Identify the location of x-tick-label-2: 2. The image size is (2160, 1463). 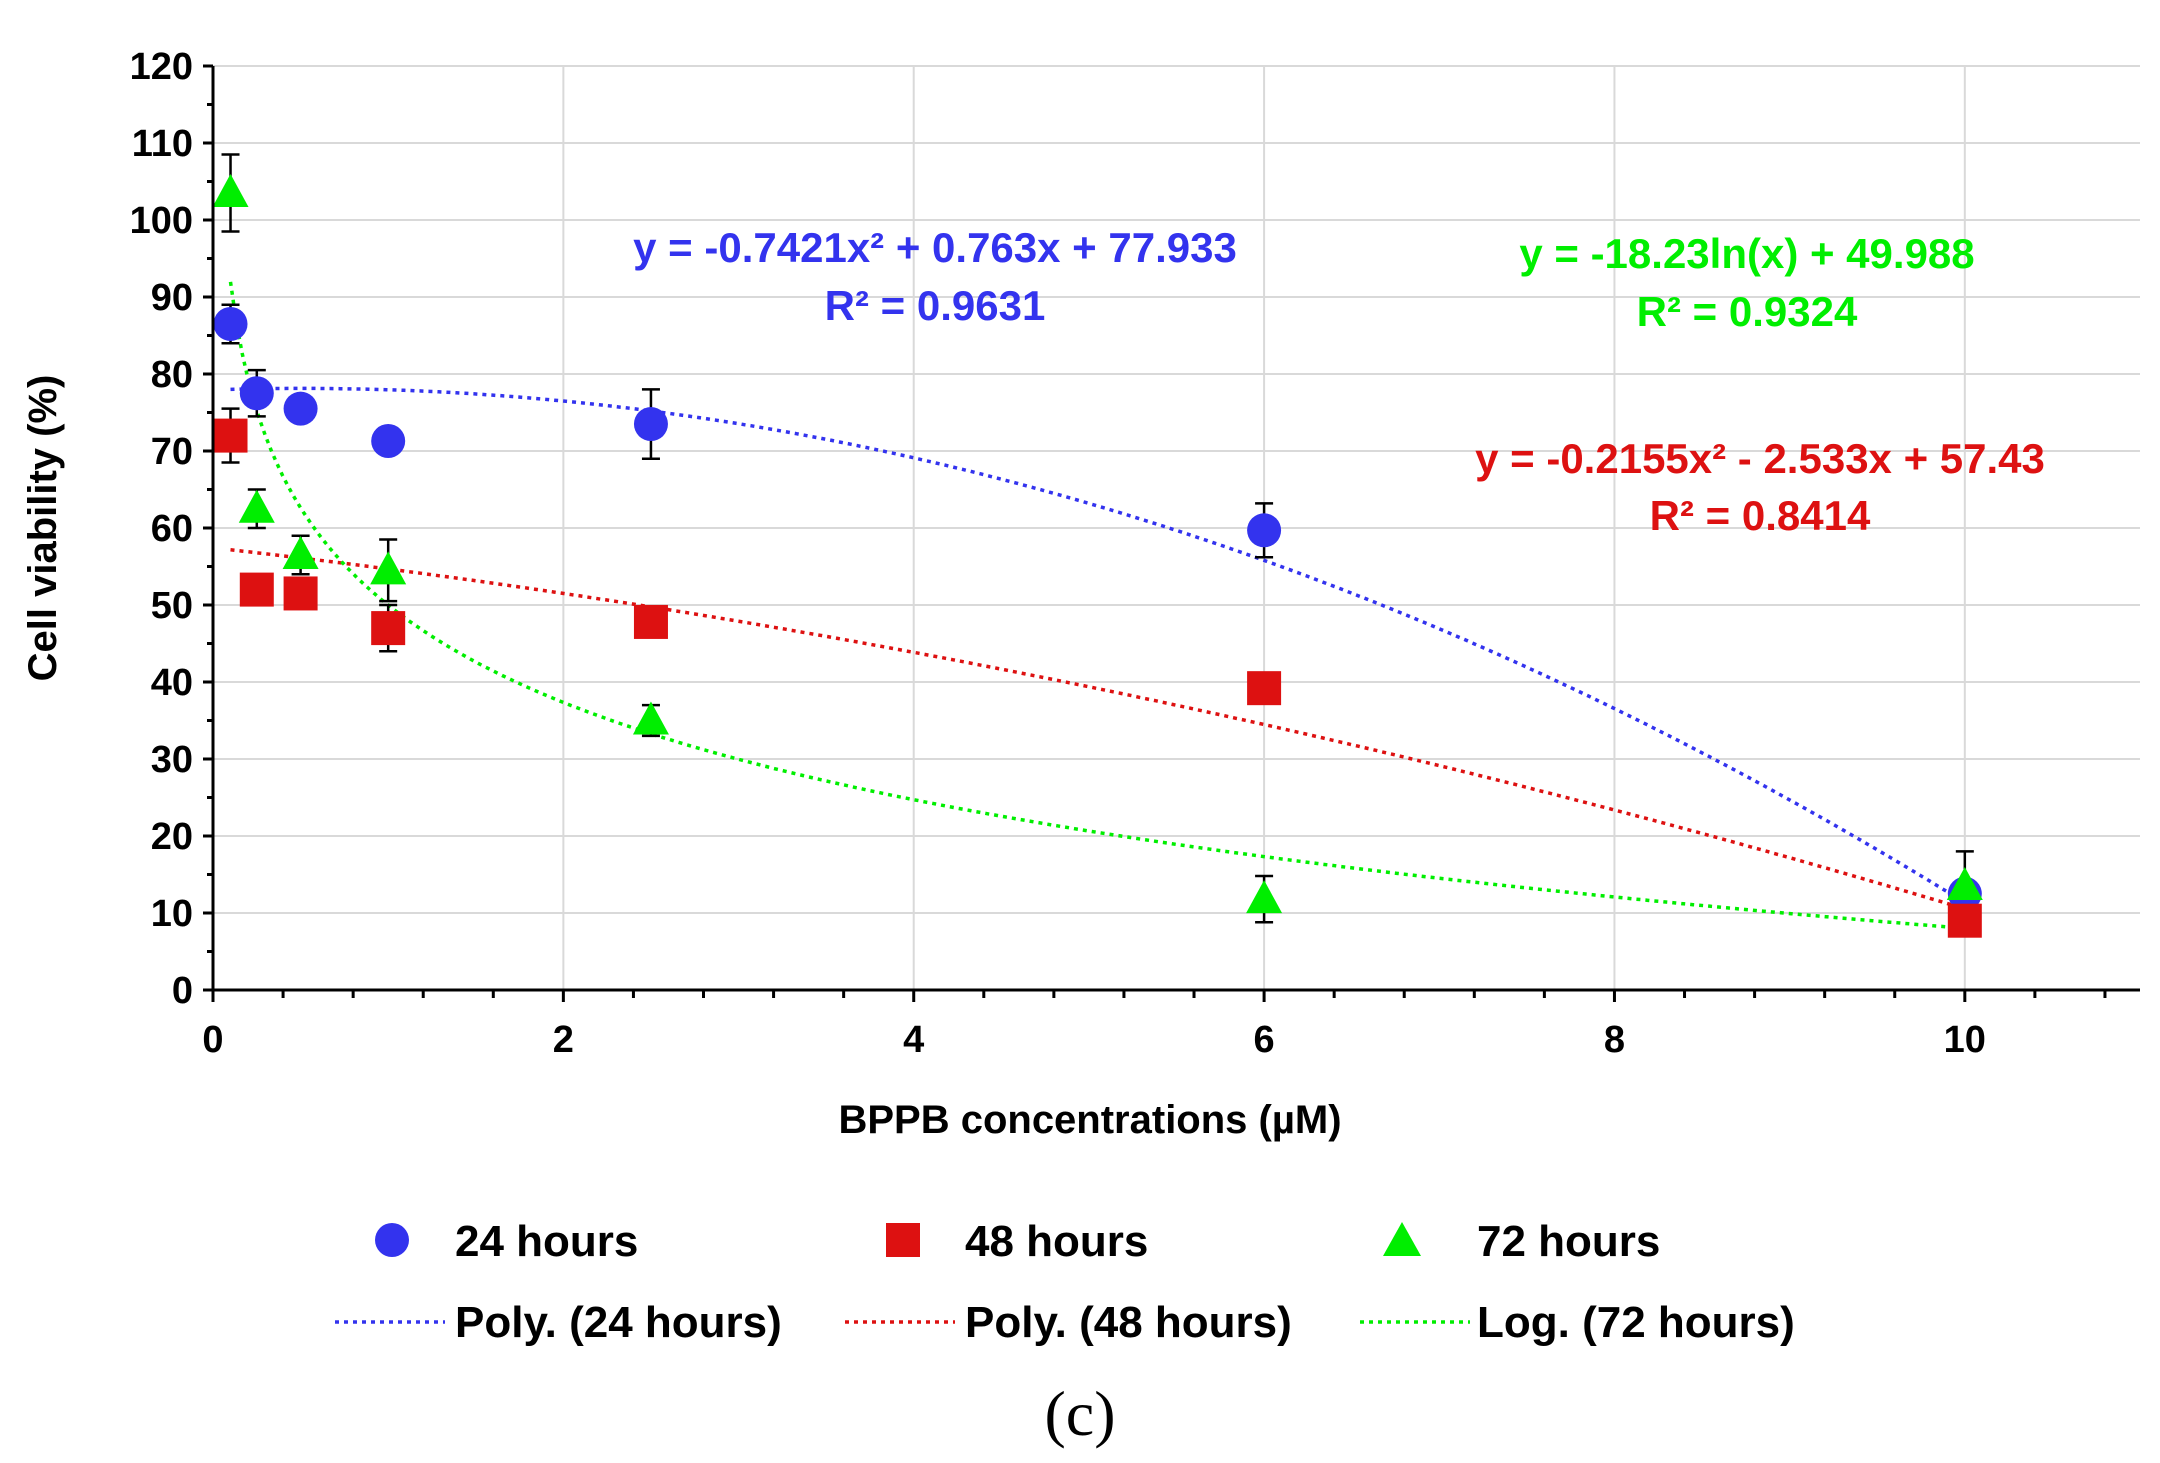
(563, 1040).